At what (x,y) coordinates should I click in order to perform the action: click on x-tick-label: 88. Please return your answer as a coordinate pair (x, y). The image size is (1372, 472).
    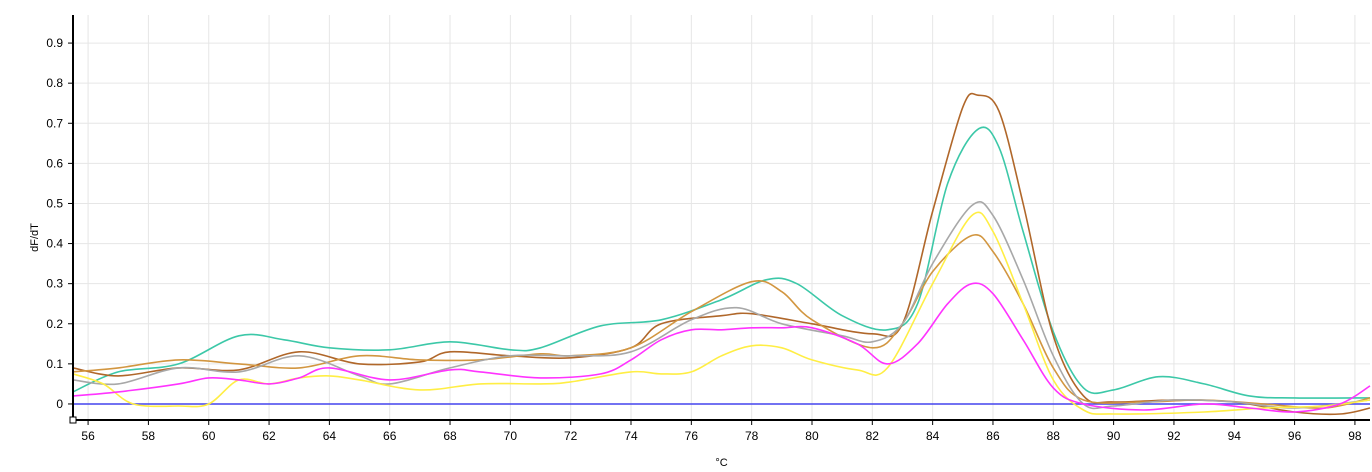
    Looking at the image, I should click on (1054, 436).